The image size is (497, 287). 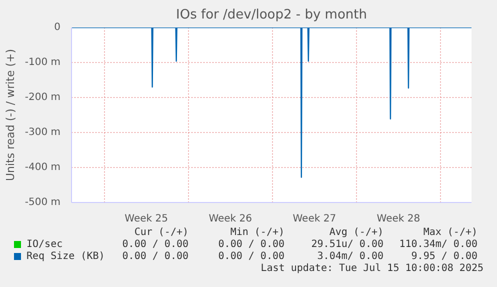 I want to click on x-tick-label: Week 27, so click(x=314, y=219).